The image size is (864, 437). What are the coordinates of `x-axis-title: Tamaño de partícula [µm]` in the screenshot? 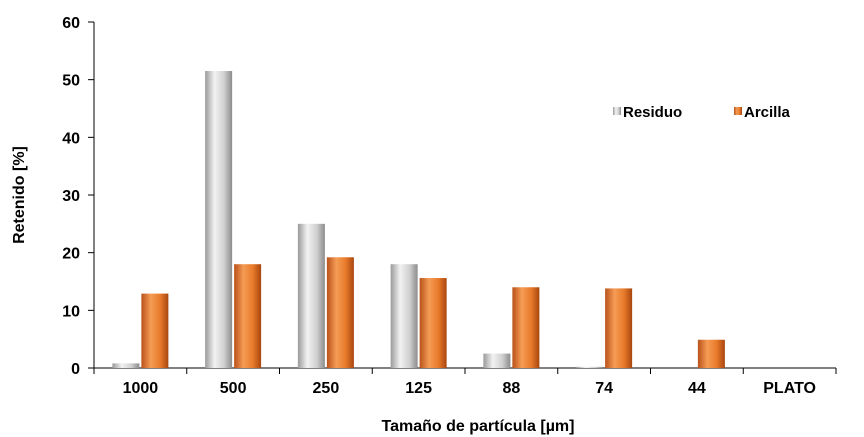 It's located at (478, 426).